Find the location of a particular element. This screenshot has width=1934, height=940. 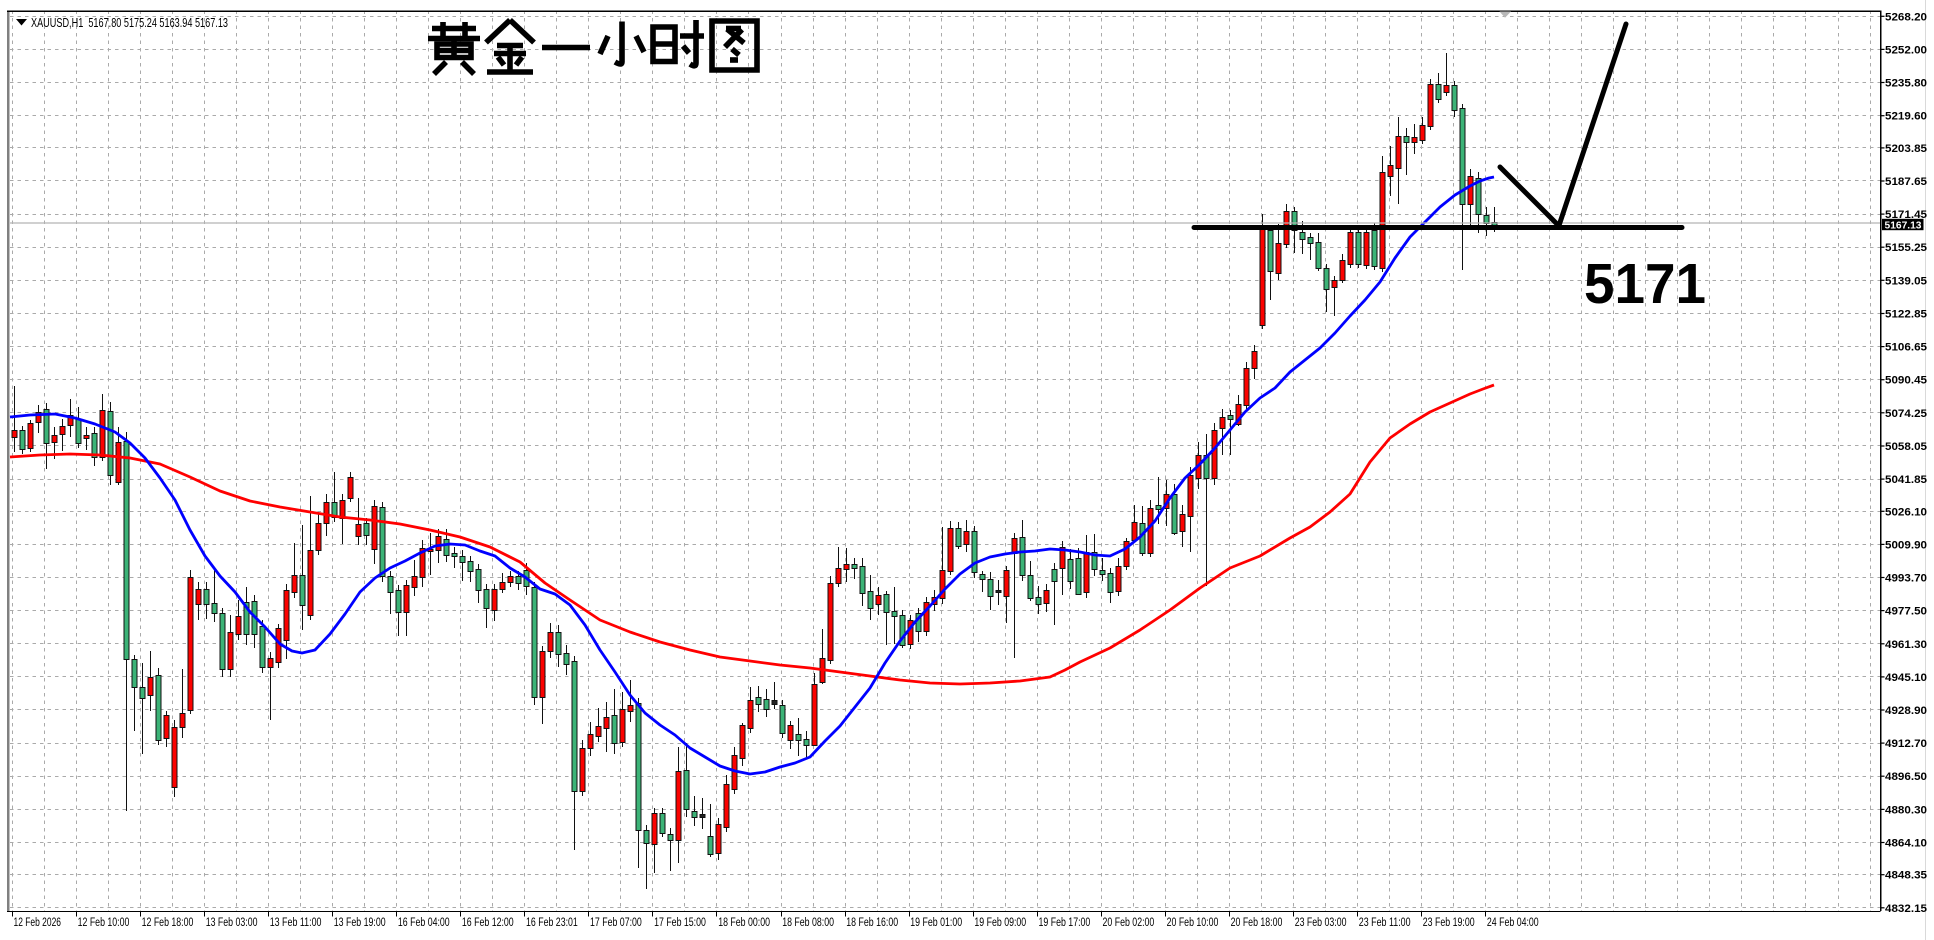

svg-text: 12 Feb 18:00 is located at coordinates (168, 923).